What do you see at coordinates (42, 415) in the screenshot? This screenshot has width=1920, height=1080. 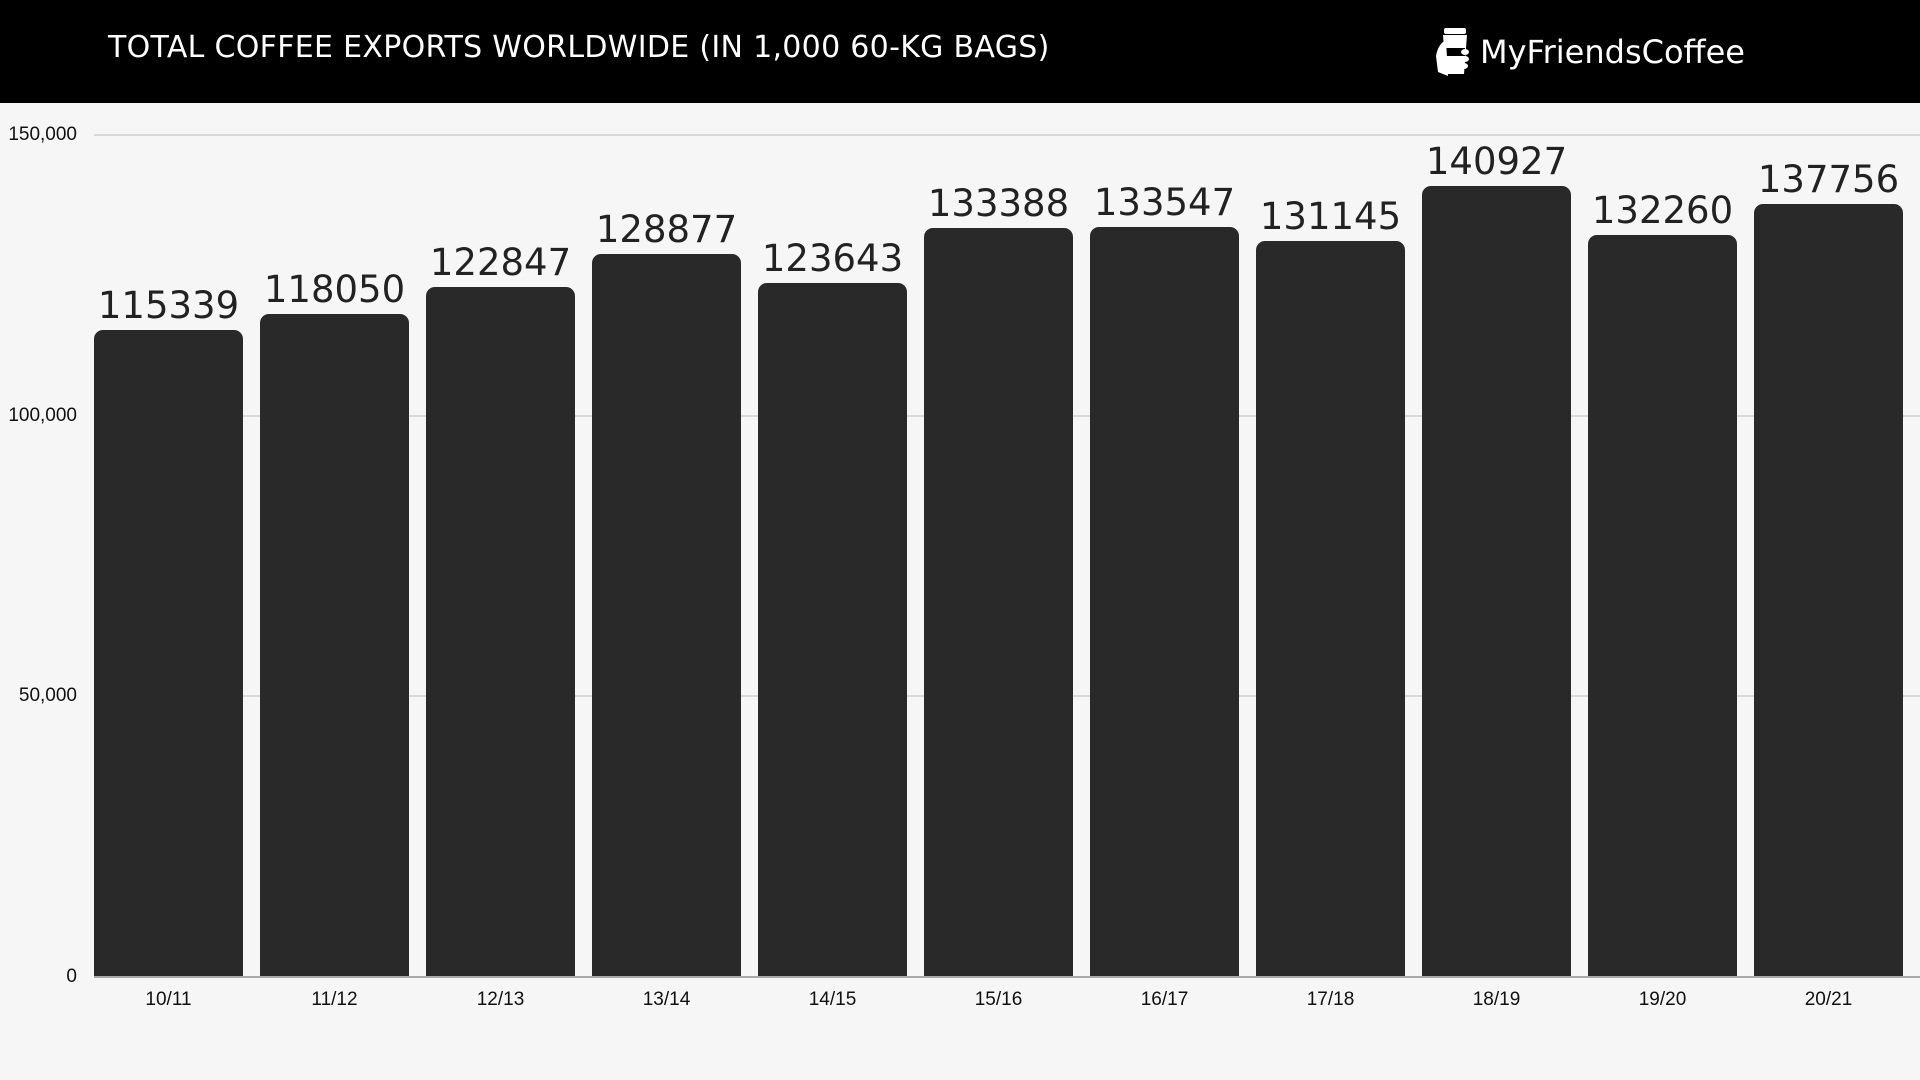 I see `y-axis-tick-label: 100,000` at bounding box center [42, 415].